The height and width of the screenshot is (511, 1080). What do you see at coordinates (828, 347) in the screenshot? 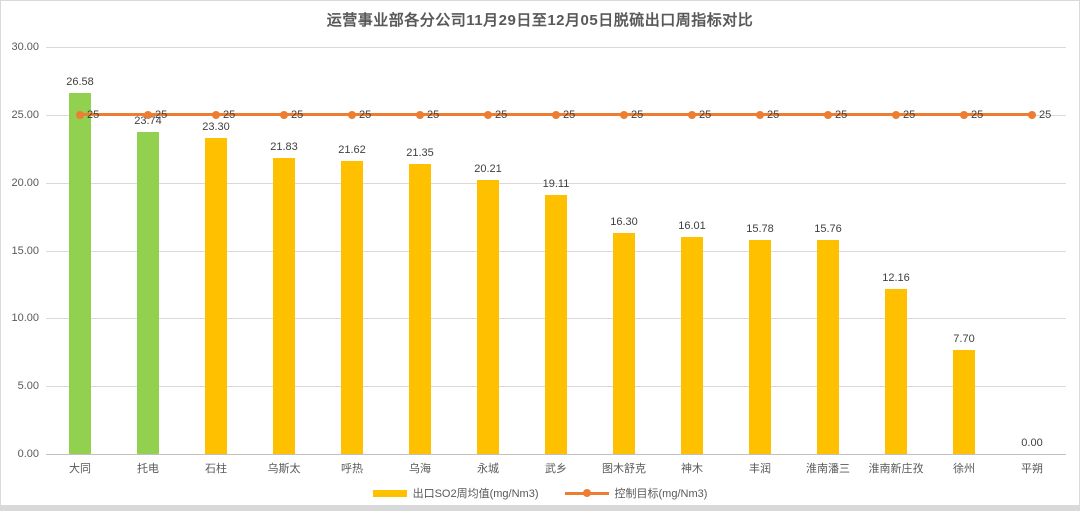
I see `bar-淮南潘三` at bounding box center [828, 347].